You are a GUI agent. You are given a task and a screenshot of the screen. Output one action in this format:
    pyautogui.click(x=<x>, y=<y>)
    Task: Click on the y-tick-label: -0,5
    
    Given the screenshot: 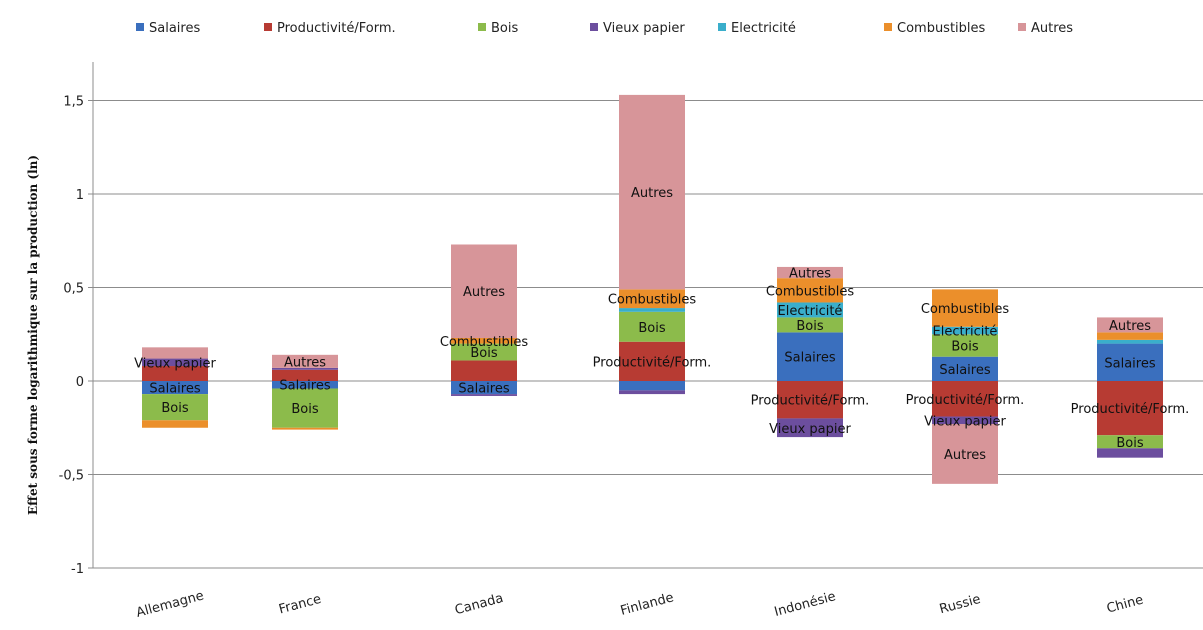 What is the action you would take?
    pyautogui.click(x=71, y=476)
    